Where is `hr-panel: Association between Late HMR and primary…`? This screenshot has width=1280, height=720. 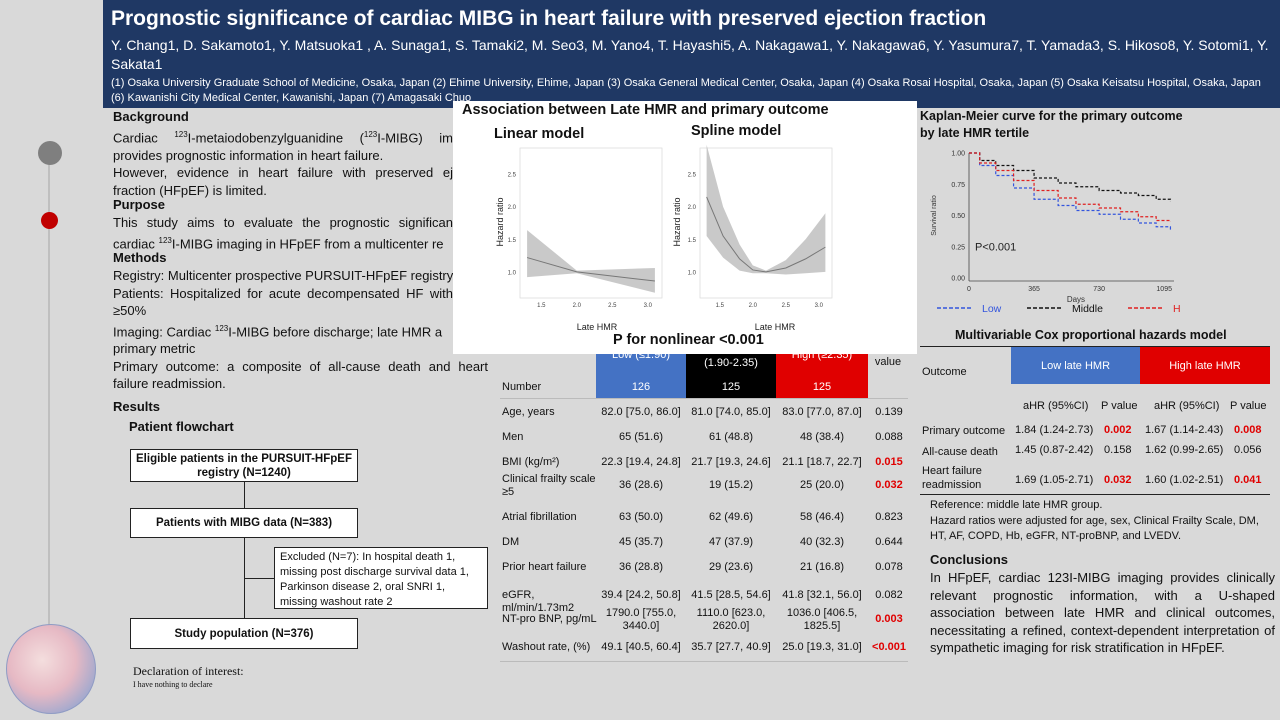 hr-panel: Association between Late HMR and primary… is located at coordinates (685, 227).